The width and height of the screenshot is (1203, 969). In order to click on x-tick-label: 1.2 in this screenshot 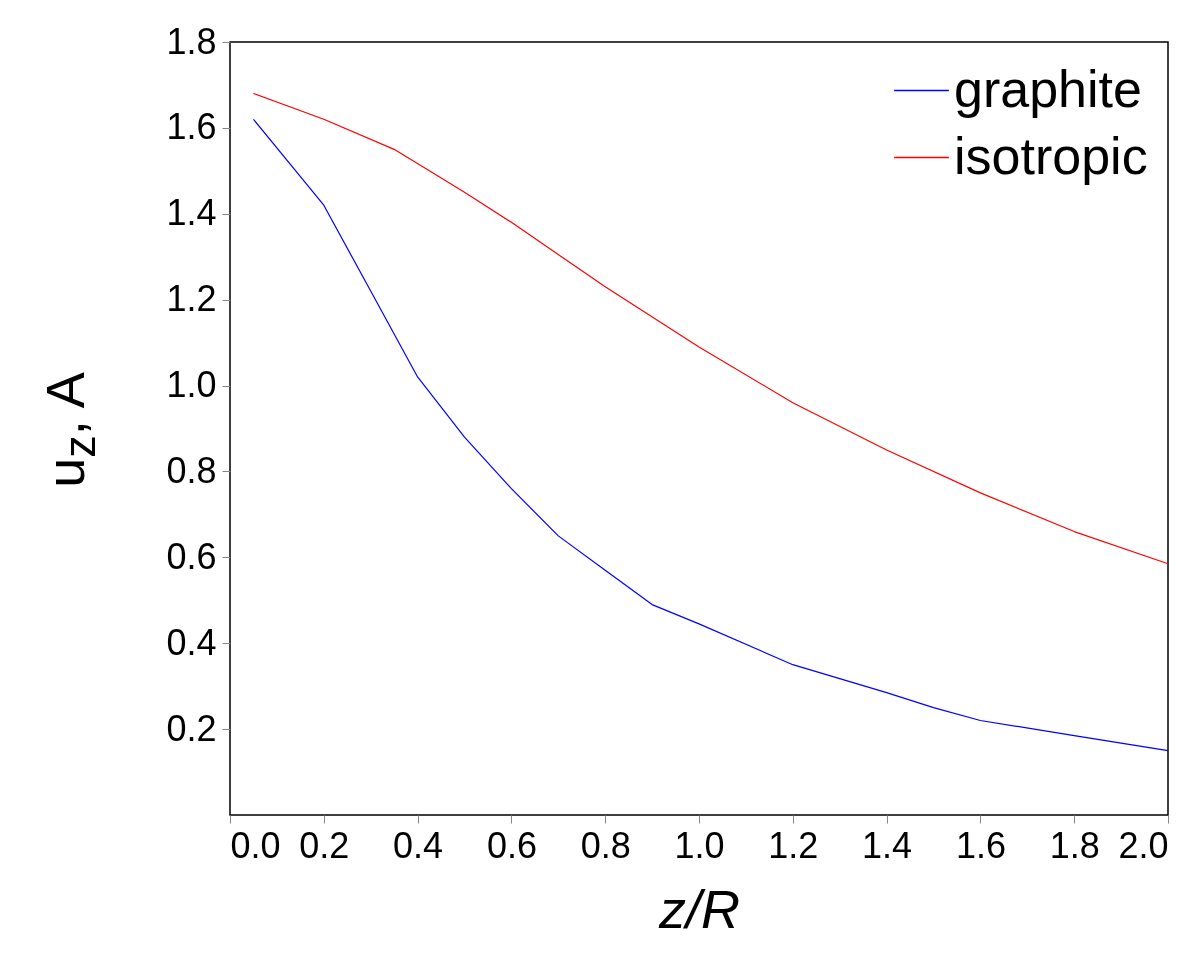, I will do `click(793, 845)`.